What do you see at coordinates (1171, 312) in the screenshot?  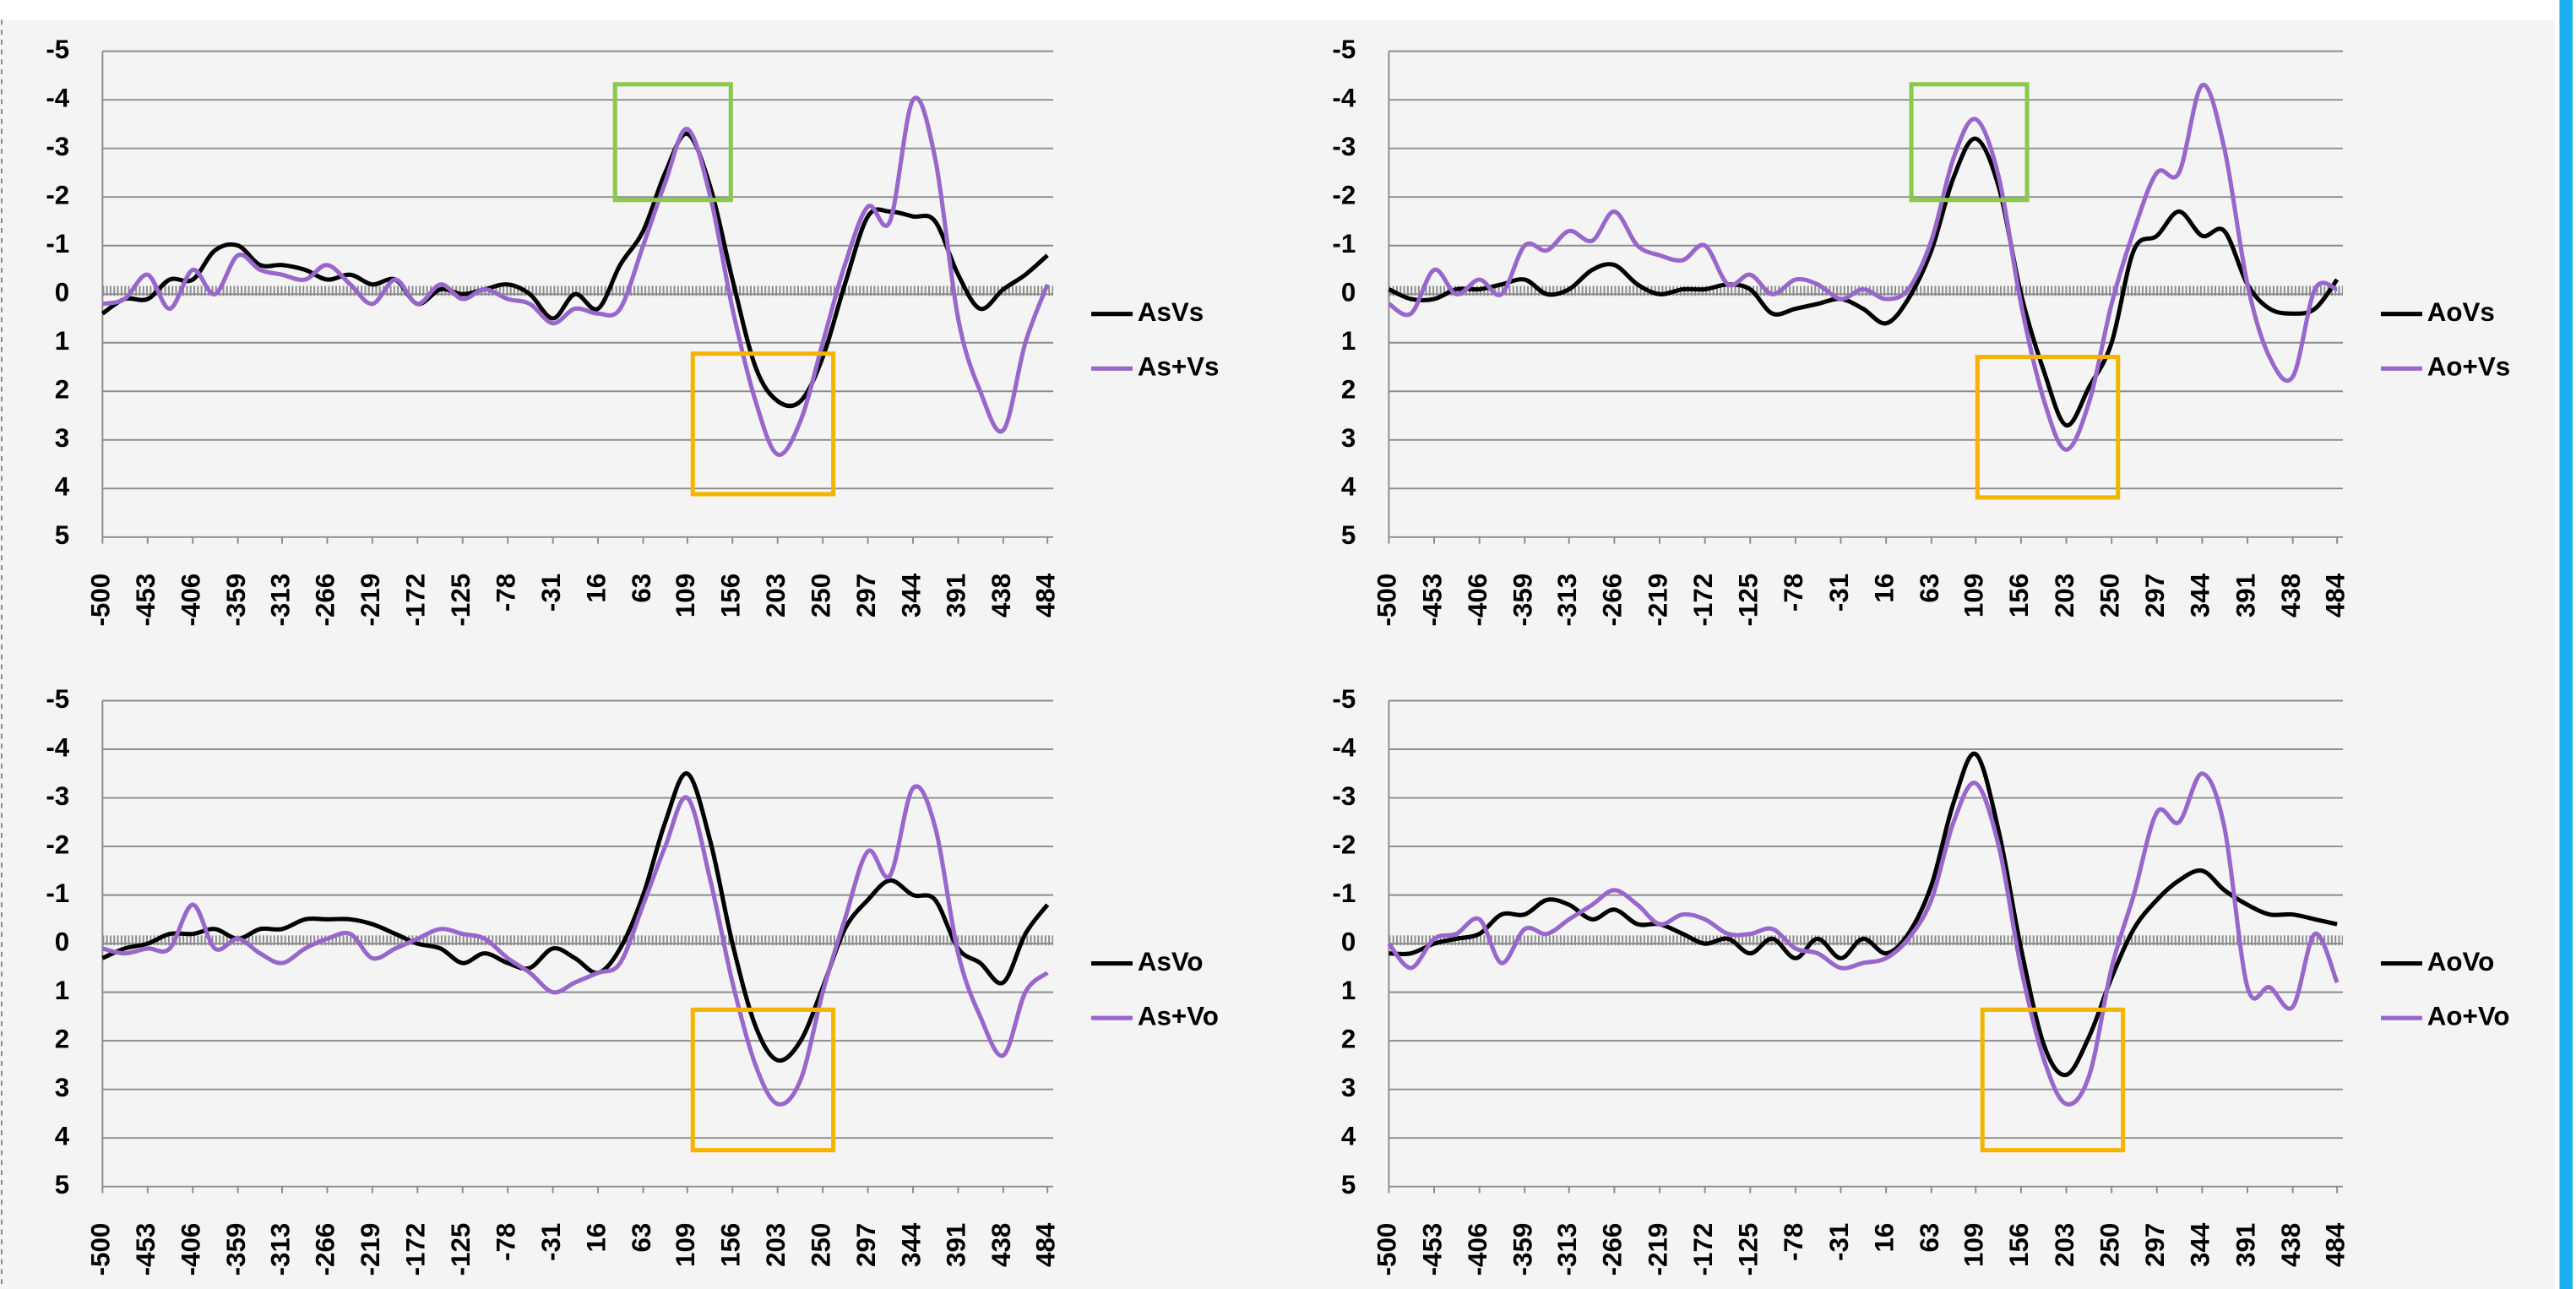 I see `legend-label: AsVs` at bounding box center [1171, 312].